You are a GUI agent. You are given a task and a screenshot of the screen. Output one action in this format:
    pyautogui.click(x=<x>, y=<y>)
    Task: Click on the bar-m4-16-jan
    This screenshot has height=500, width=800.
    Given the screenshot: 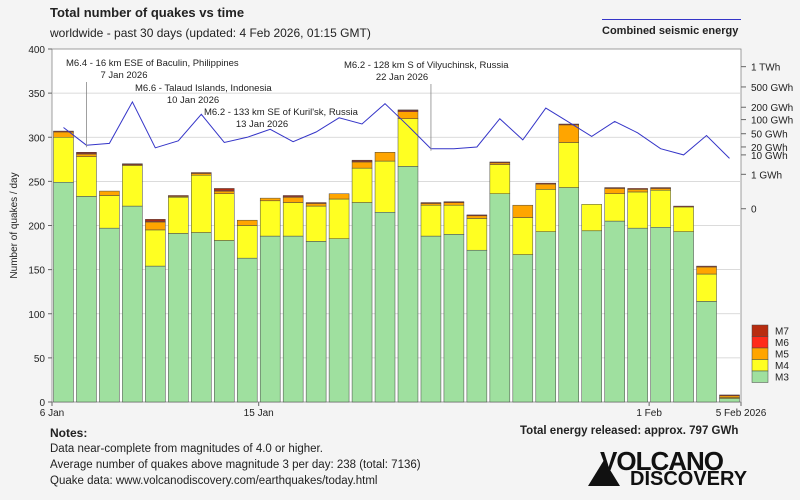 What is the action you would take?
    pyautogui.click(x=293, y=219)
    